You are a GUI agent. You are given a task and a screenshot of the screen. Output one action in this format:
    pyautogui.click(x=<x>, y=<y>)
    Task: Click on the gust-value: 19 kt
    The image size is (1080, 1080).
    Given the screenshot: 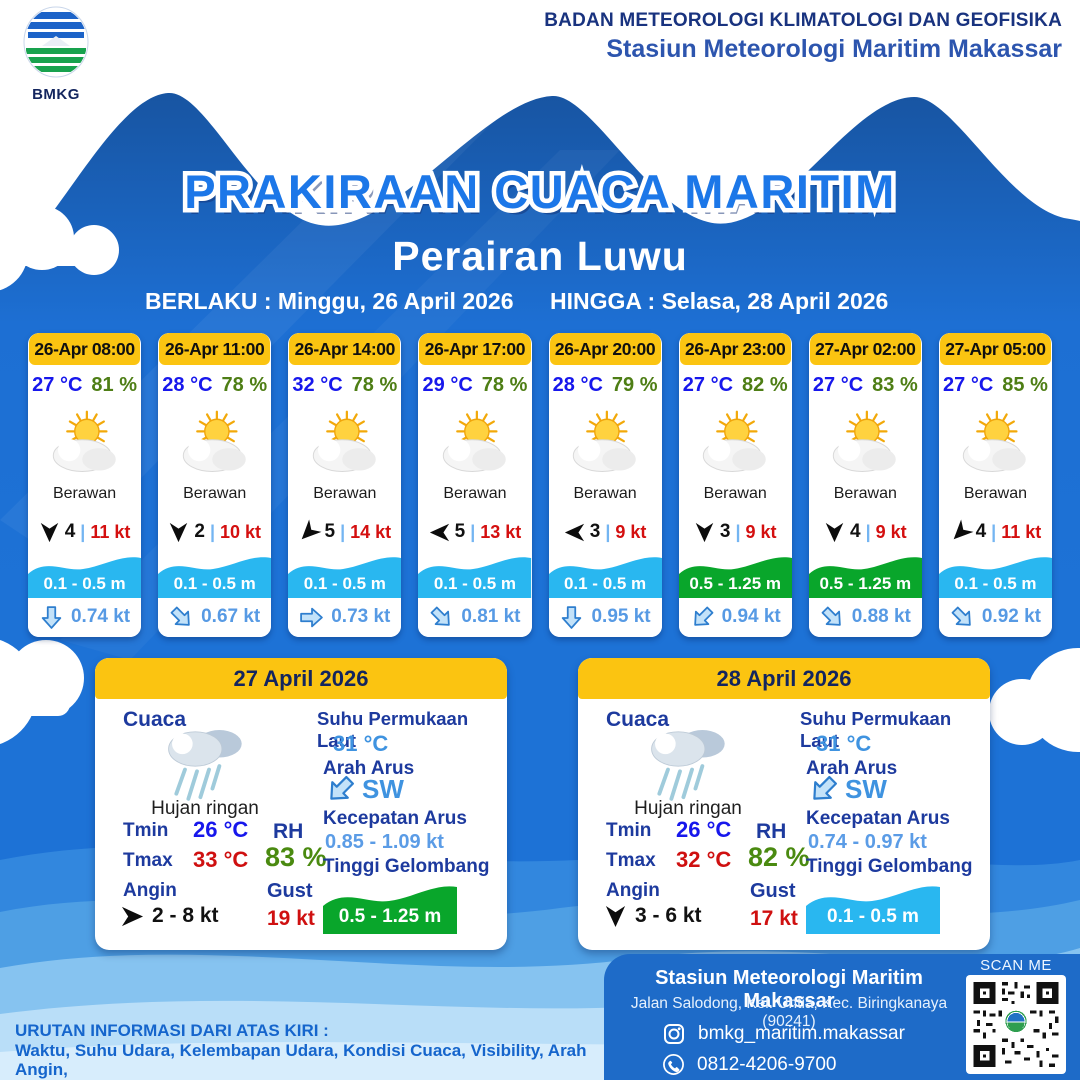 What is the action you would take?
    pyautogui.click(x=291, y=918)
    